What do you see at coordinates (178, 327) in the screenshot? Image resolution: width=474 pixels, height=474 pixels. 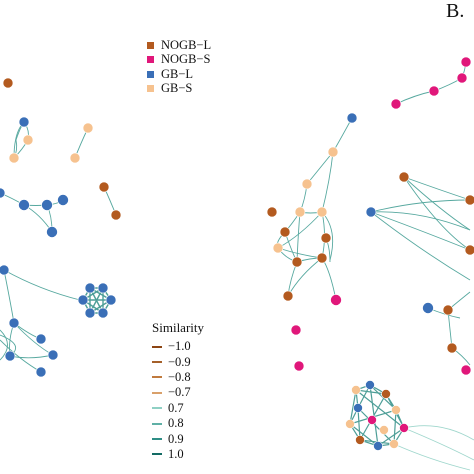 I see `similarity-legend-title: Similarity` at bounding box center [178, 327].